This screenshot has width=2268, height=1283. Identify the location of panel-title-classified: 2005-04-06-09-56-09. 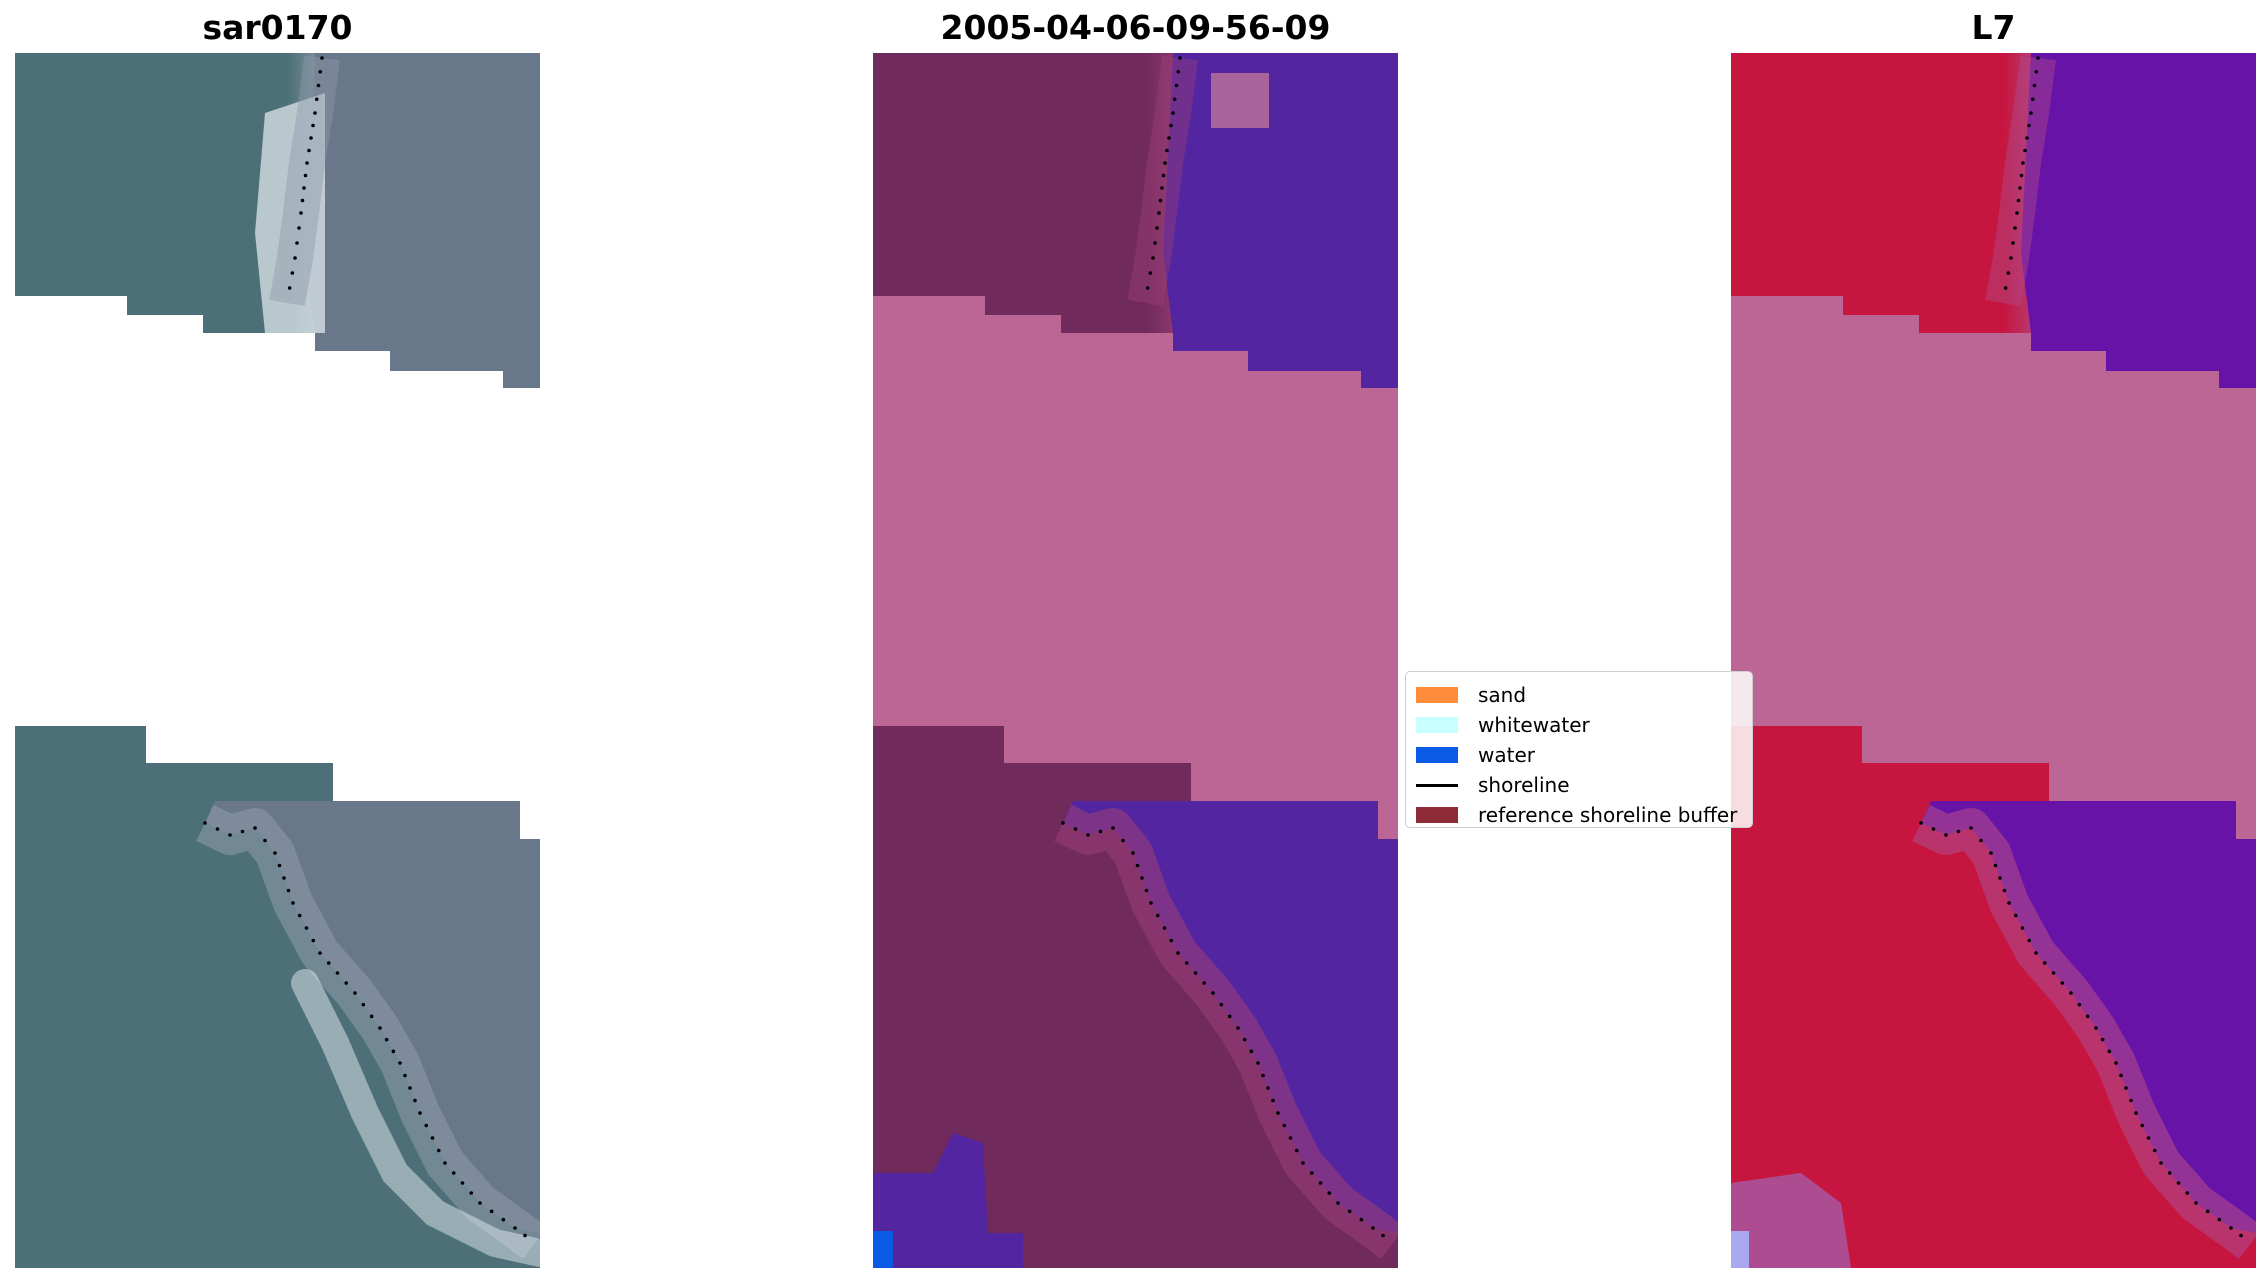
(1135, 27).